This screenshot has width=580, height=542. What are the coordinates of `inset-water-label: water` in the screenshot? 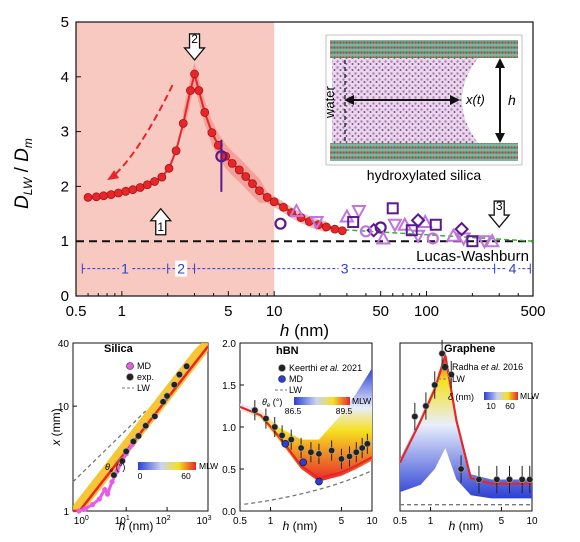 It's located at (329, 102).